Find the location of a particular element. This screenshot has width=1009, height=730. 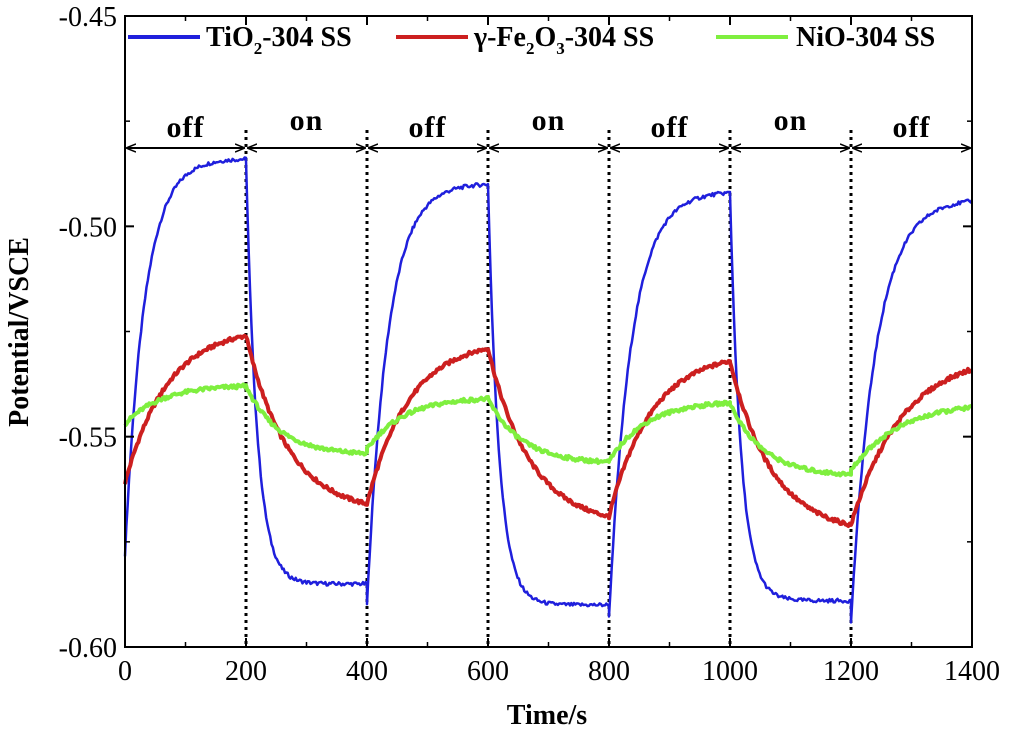

y-tick-label: -0.55 is located at coordinates (88, 438).